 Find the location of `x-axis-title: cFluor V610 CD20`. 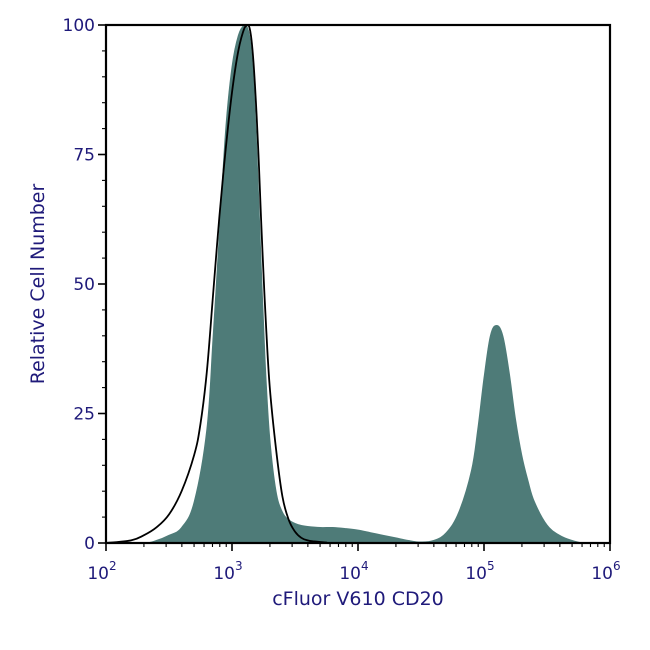

x-axis-title: cFluor V610 CD20 is located at coordinates (358, 599).